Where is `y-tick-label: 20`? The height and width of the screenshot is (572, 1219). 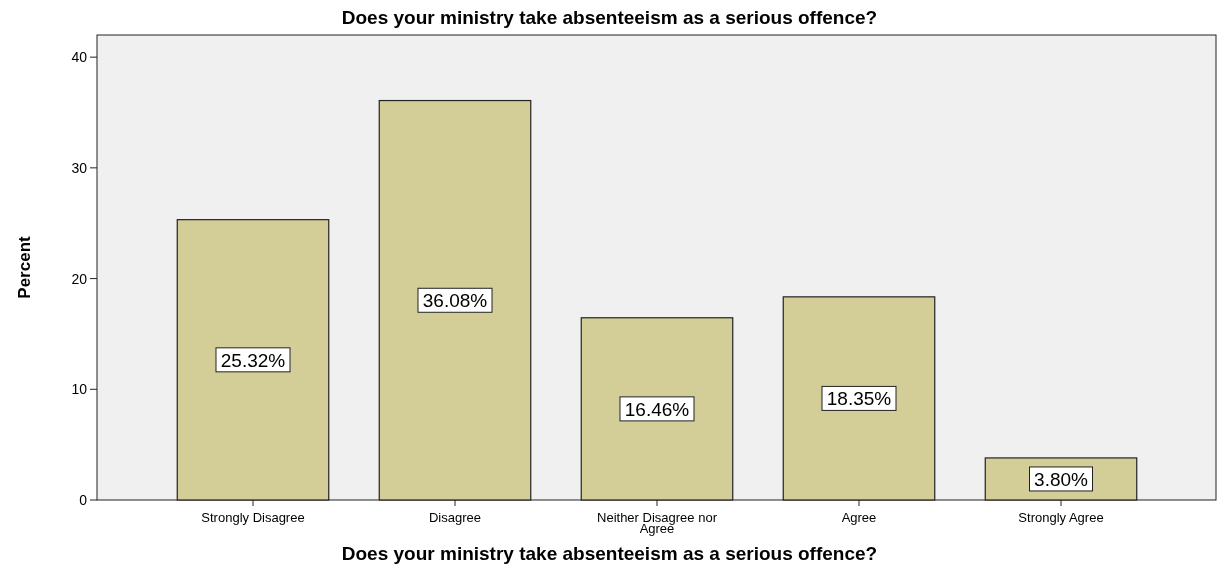
y-tick-label: 20 is located at coordinates (79, 278).